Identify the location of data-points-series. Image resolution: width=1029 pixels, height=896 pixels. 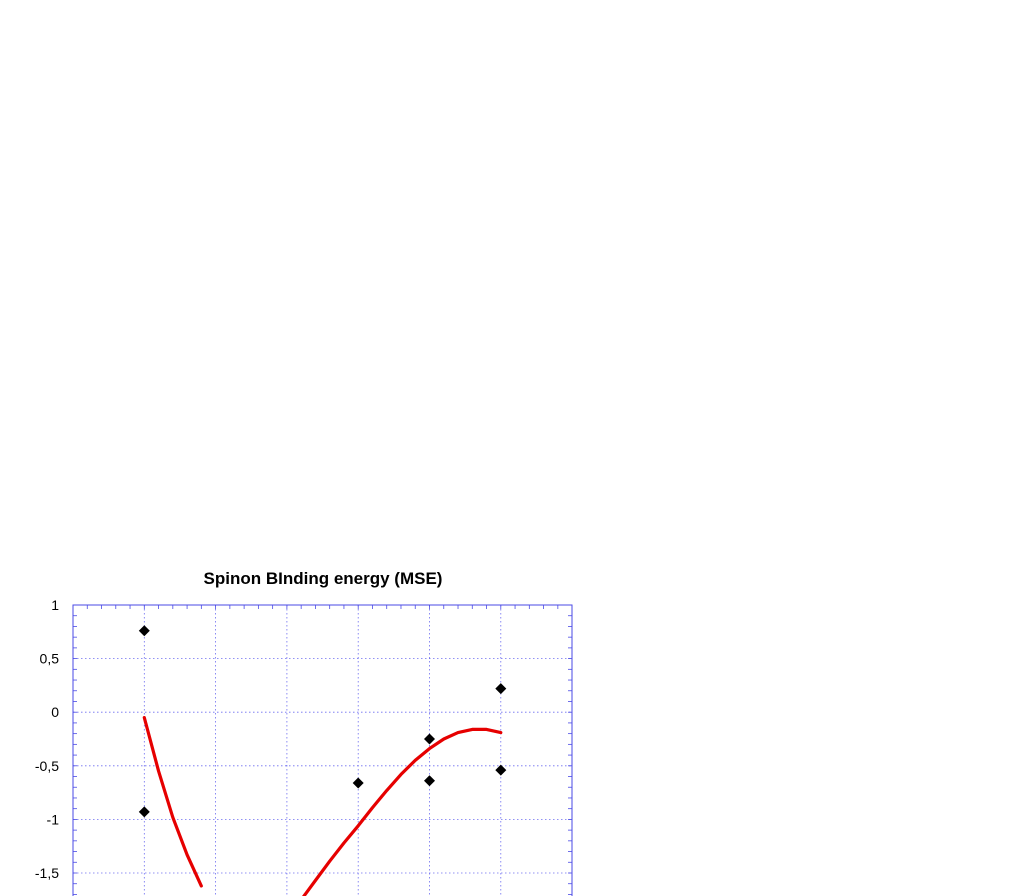
(322, 721).